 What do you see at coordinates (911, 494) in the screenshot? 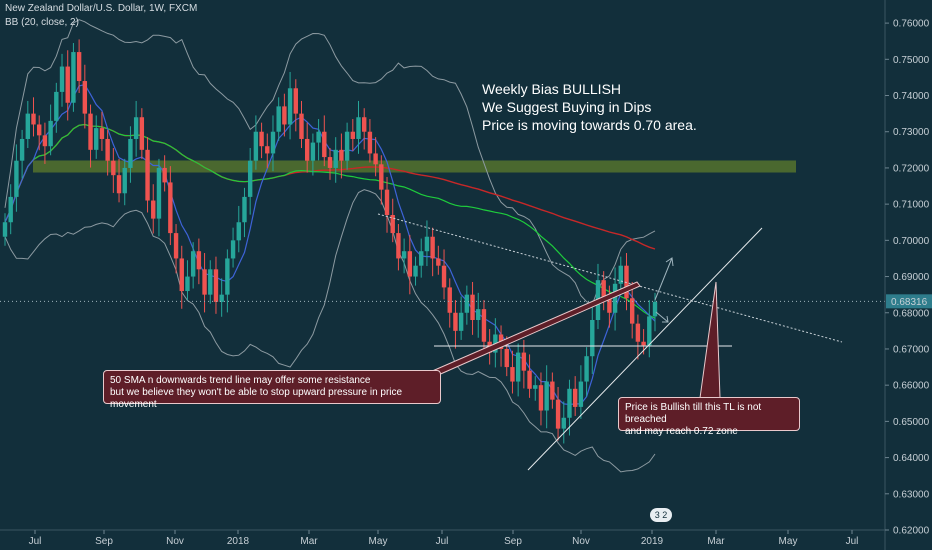
I see `y-tick-label: 0.63000` at bounding box center [911, 494].